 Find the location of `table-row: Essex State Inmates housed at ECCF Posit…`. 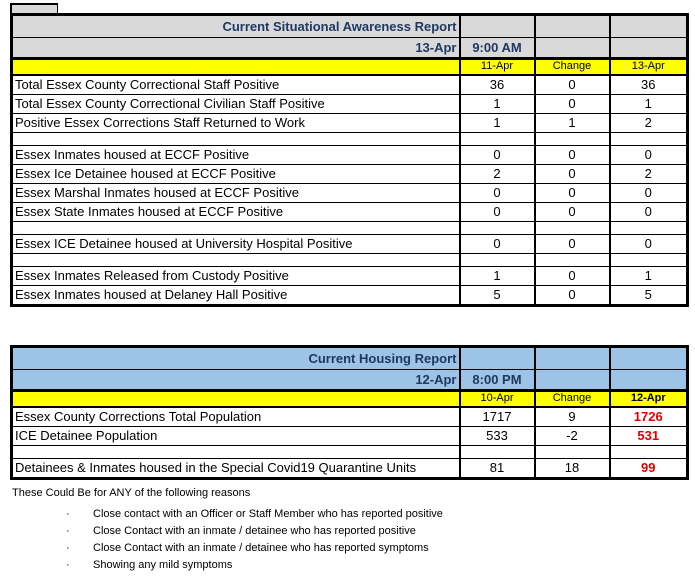

table-row: Essex State Inmates housed at ECCF Posit… is located at coordinates (349, 212).